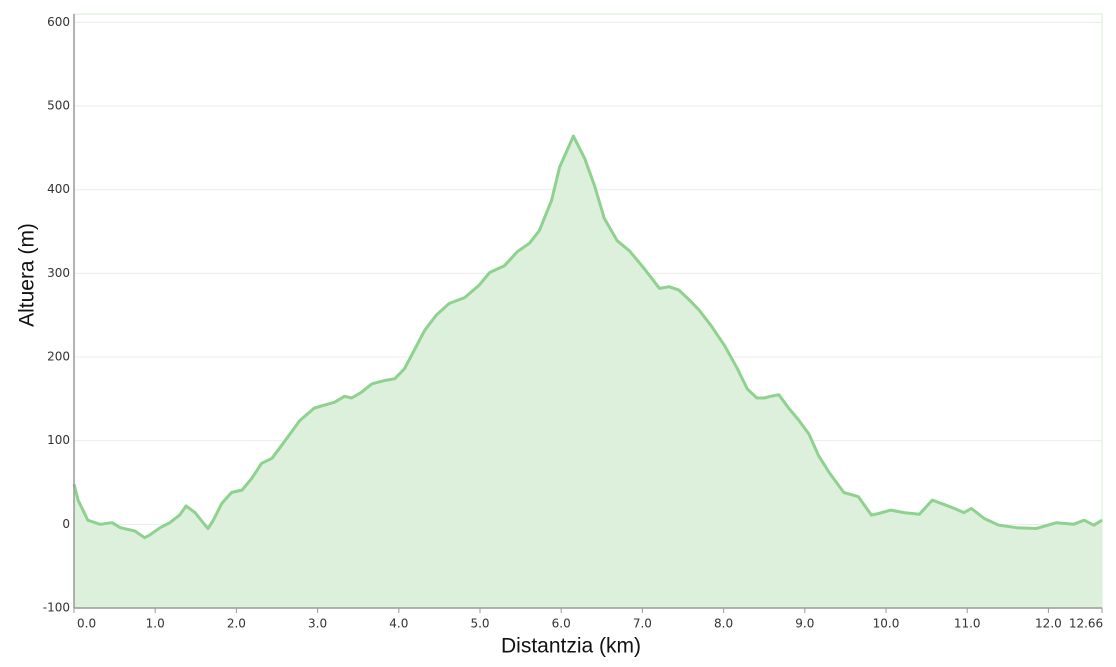 This screenshot has height=667, width=1116. I want to click on x-tick-label: 11.0, so click(967, 624).